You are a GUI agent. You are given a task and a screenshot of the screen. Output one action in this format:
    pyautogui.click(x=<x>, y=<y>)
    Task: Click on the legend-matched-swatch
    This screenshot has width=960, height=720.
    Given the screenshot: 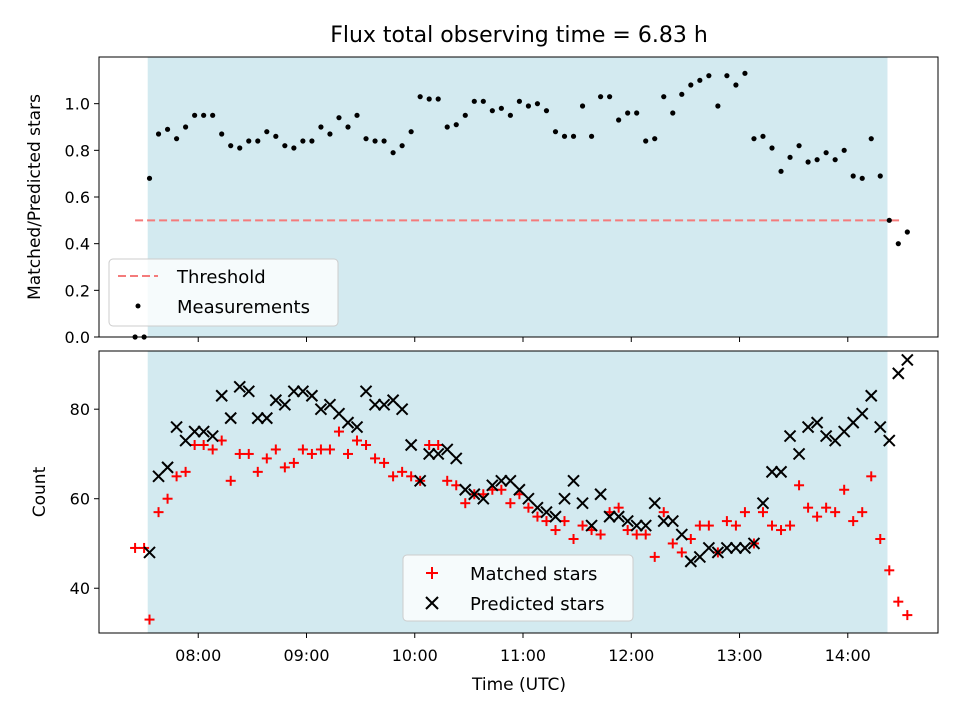 What is the action you would take?
    pyautogui.click(x=432, y=573)
    